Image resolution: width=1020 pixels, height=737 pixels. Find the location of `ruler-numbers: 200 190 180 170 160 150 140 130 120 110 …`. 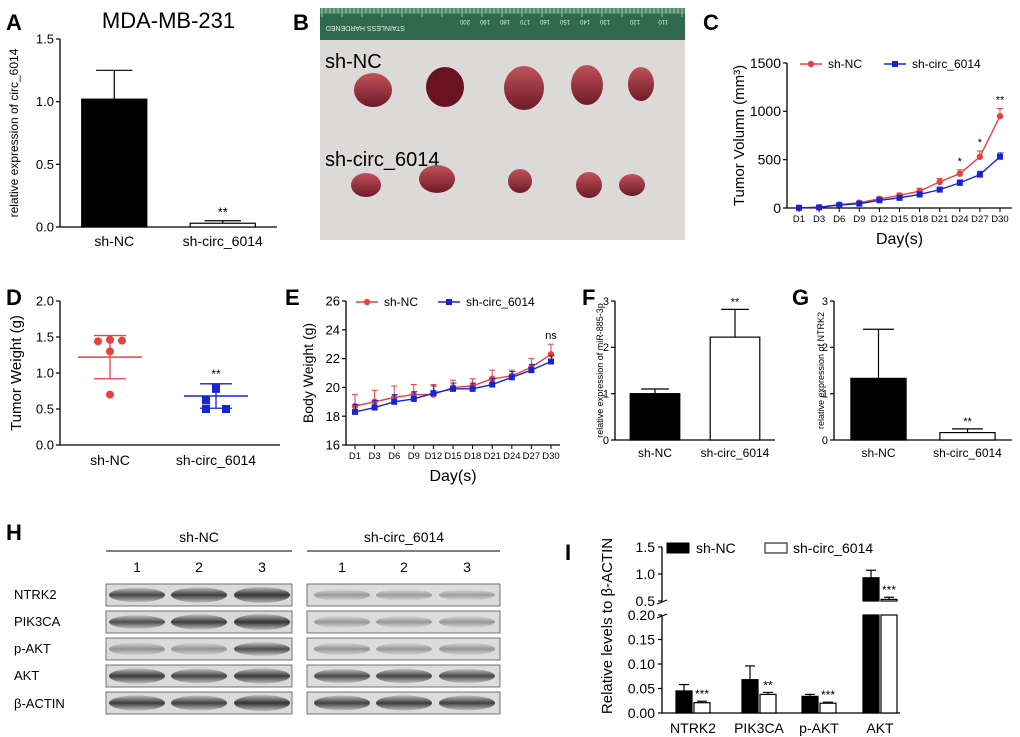

ruler-numbers: 200 190 180 170 160 150 140 130 120 110 … is located at coordinates (497, 24).